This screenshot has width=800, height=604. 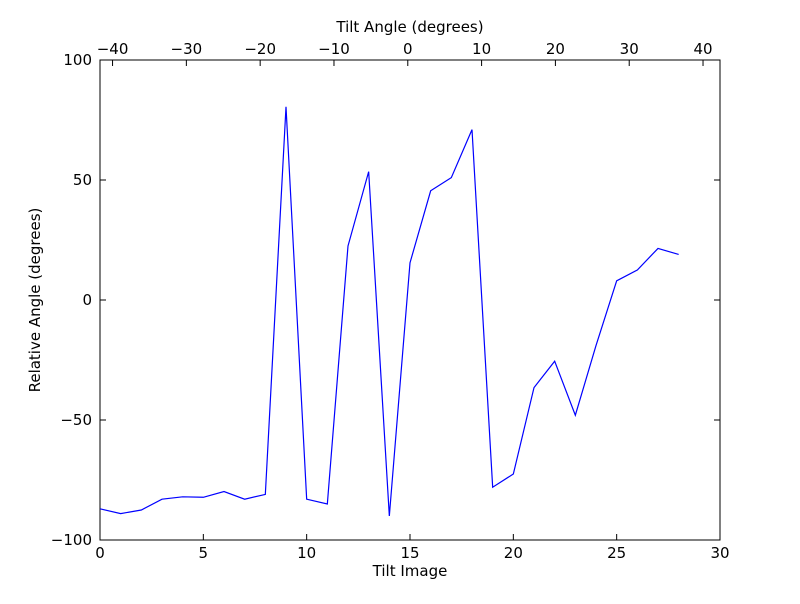 What do you see at coordinates (409, 553) in the screenshot?
I see `x-tick-label: 15` at bounding box center [409, 553].